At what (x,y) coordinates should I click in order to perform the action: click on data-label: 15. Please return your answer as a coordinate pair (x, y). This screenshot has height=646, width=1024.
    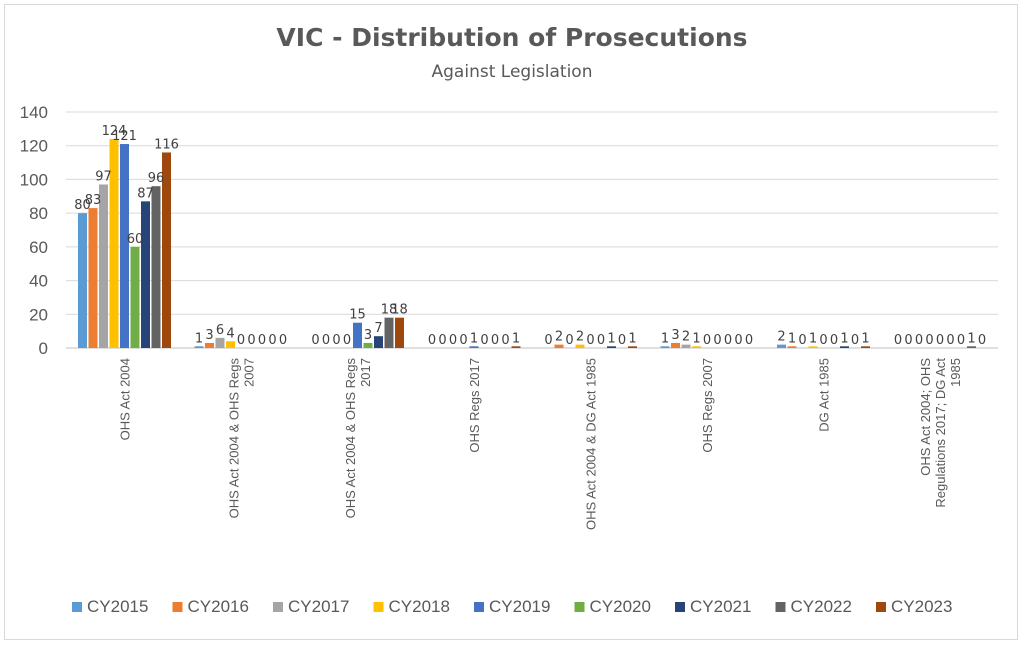
    Looking at the image, I should click on (357, 315).